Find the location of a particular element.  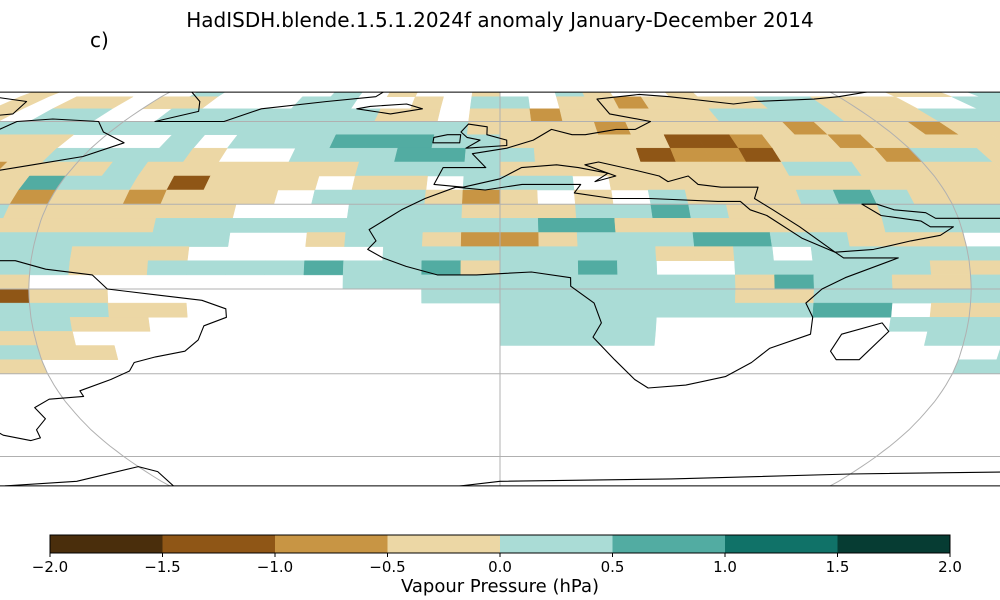

coast-iceland is located at coordinates (389, 109).